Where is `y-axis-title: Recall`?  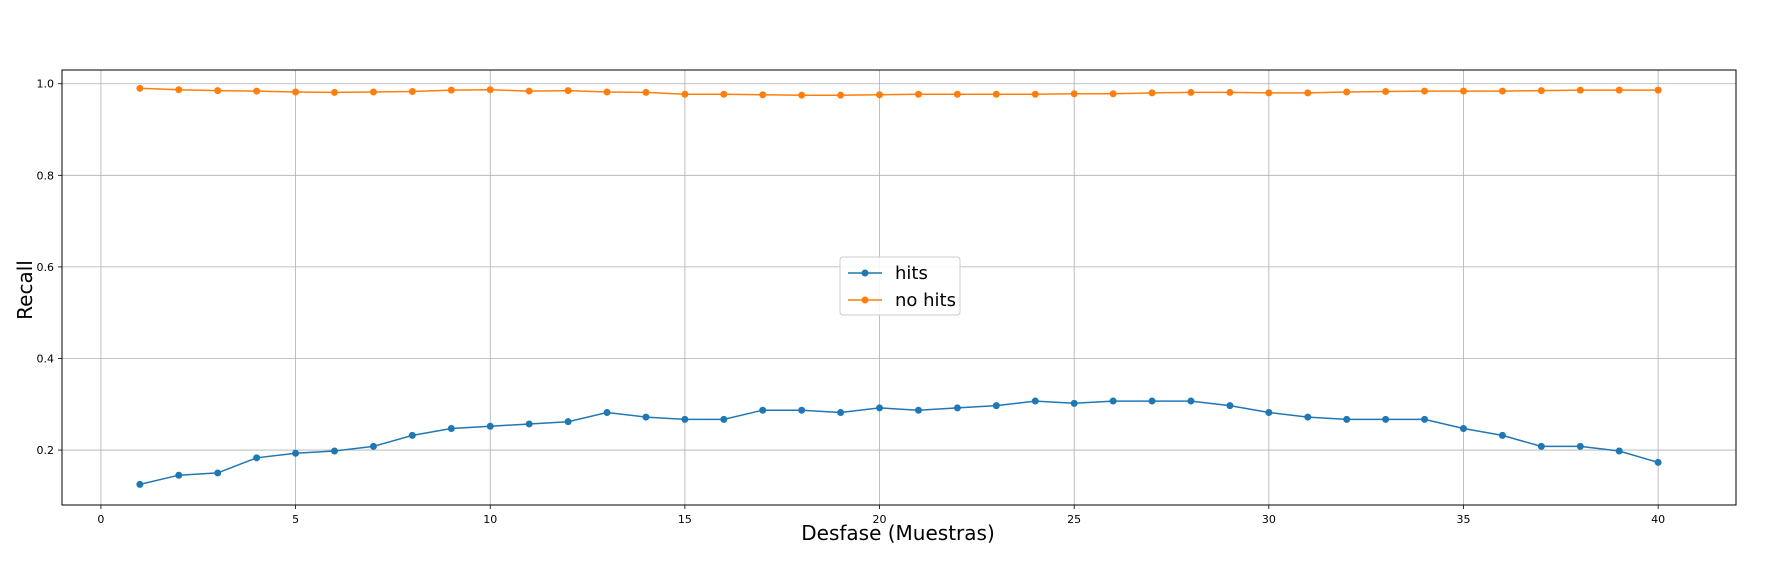
y-axis-title: Recall is located at coordinates (25, 290).